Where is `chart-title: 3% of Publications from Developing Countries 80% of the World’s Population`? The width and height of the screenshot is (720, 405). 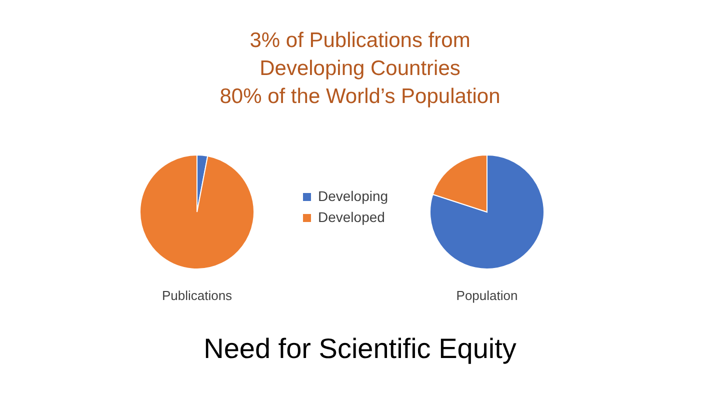 chart-title: 3% of Publications from Developing Countries 80% of the World’s Population is located at coordinates (360, 68).